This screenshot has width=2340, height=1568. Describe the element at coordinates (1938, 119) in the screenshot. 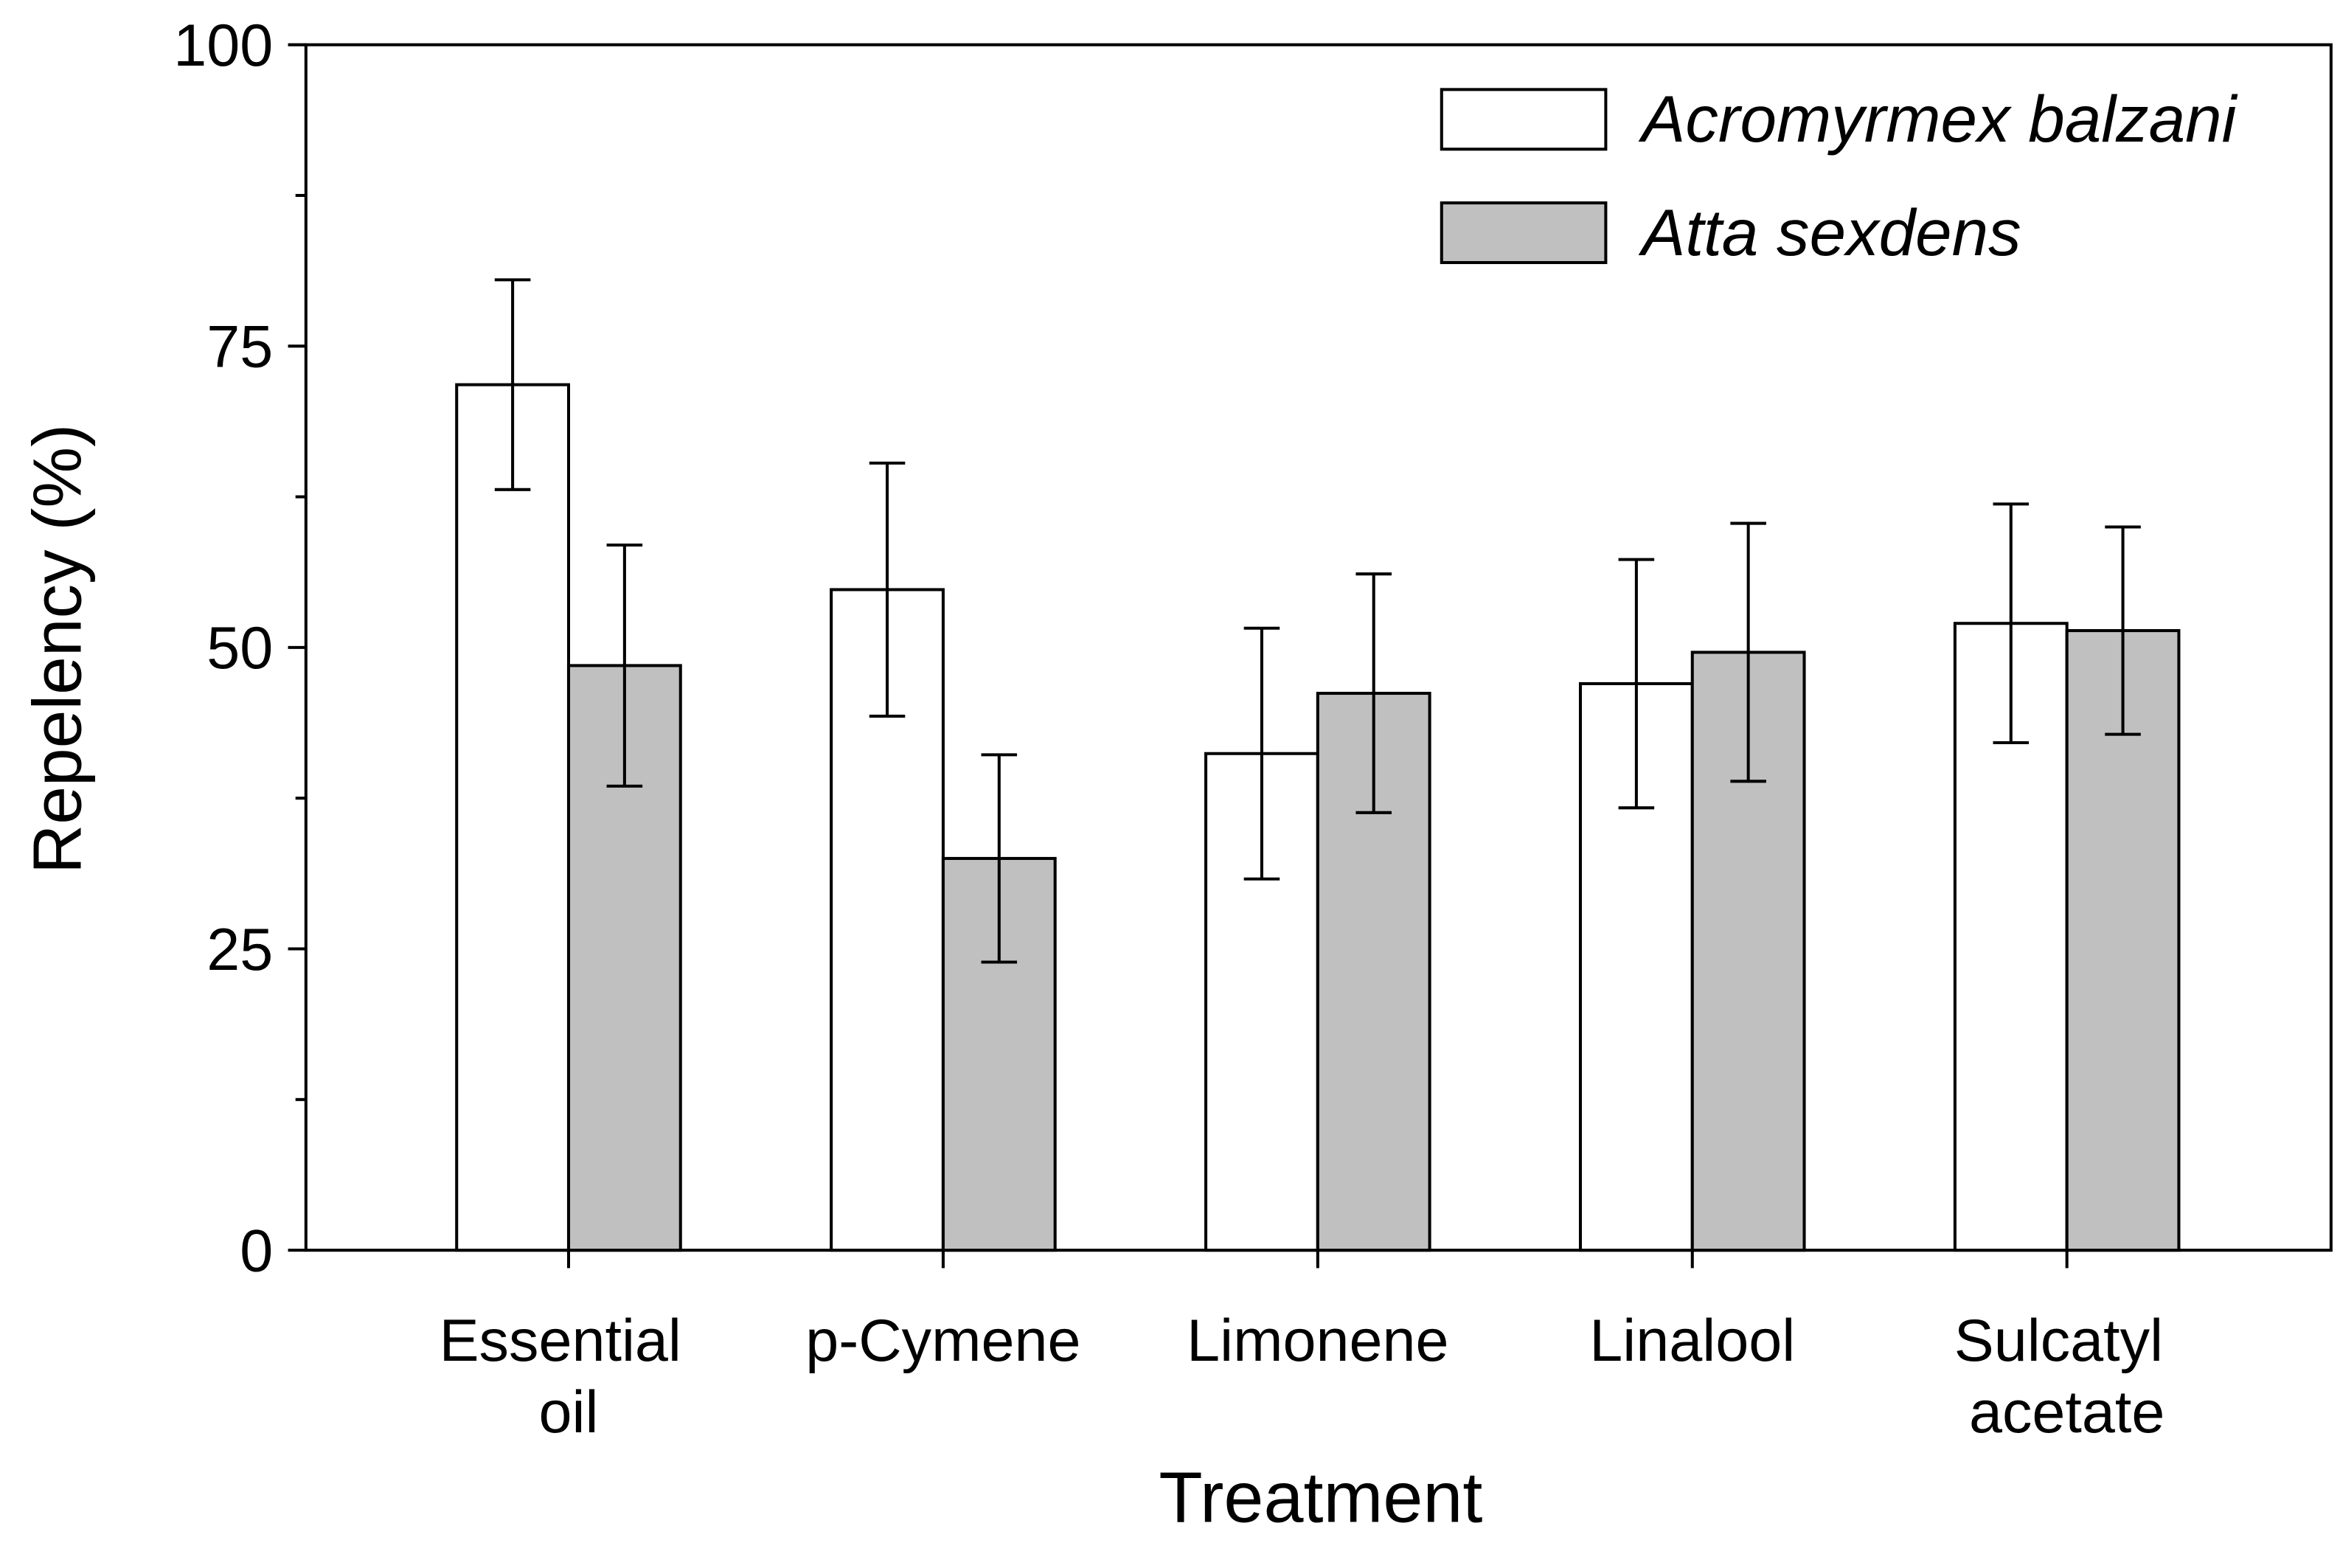

I see `legend-label: Acromyrmex balzani` at that location.